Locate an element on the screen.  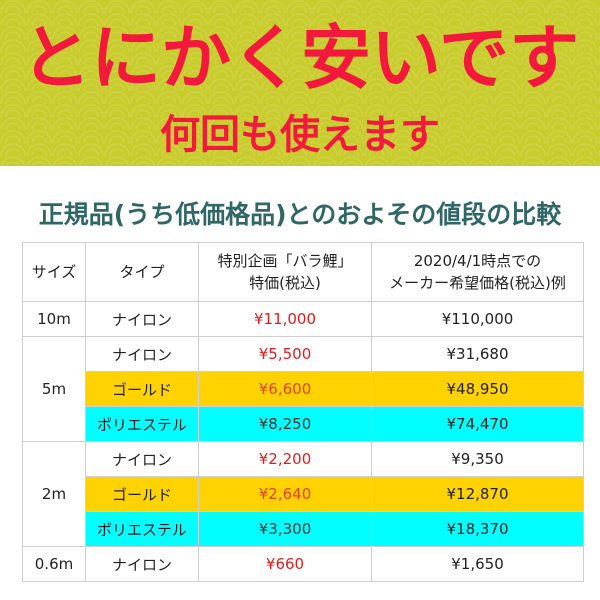
table-row: 0.6m ナイロン ¥660 ¥1,650 is located at coordinates (303, 564).